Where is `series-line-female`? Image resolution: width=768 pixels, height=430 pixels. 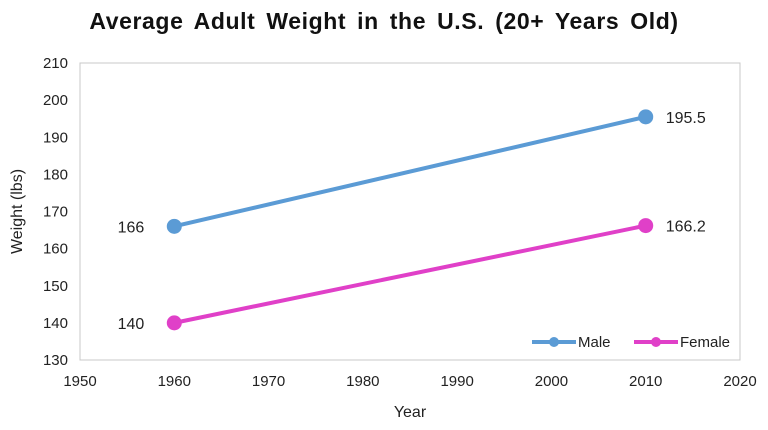 series-line-female is located at coordinates (410, 274).